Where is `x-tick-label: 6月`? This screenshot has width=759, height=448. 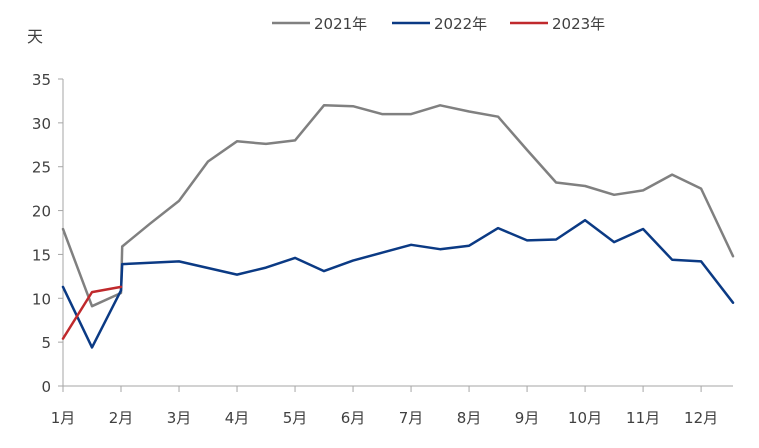 x-tick-label: 6月 is located at coordinates (353, 418).